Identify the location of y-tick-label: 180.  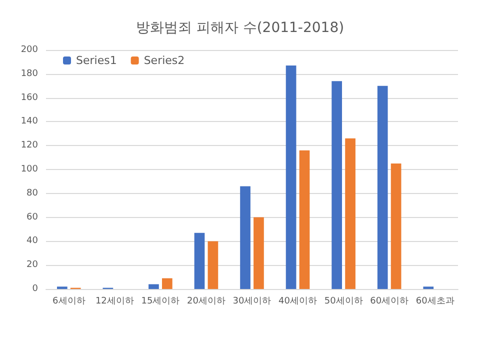
(29, 73).